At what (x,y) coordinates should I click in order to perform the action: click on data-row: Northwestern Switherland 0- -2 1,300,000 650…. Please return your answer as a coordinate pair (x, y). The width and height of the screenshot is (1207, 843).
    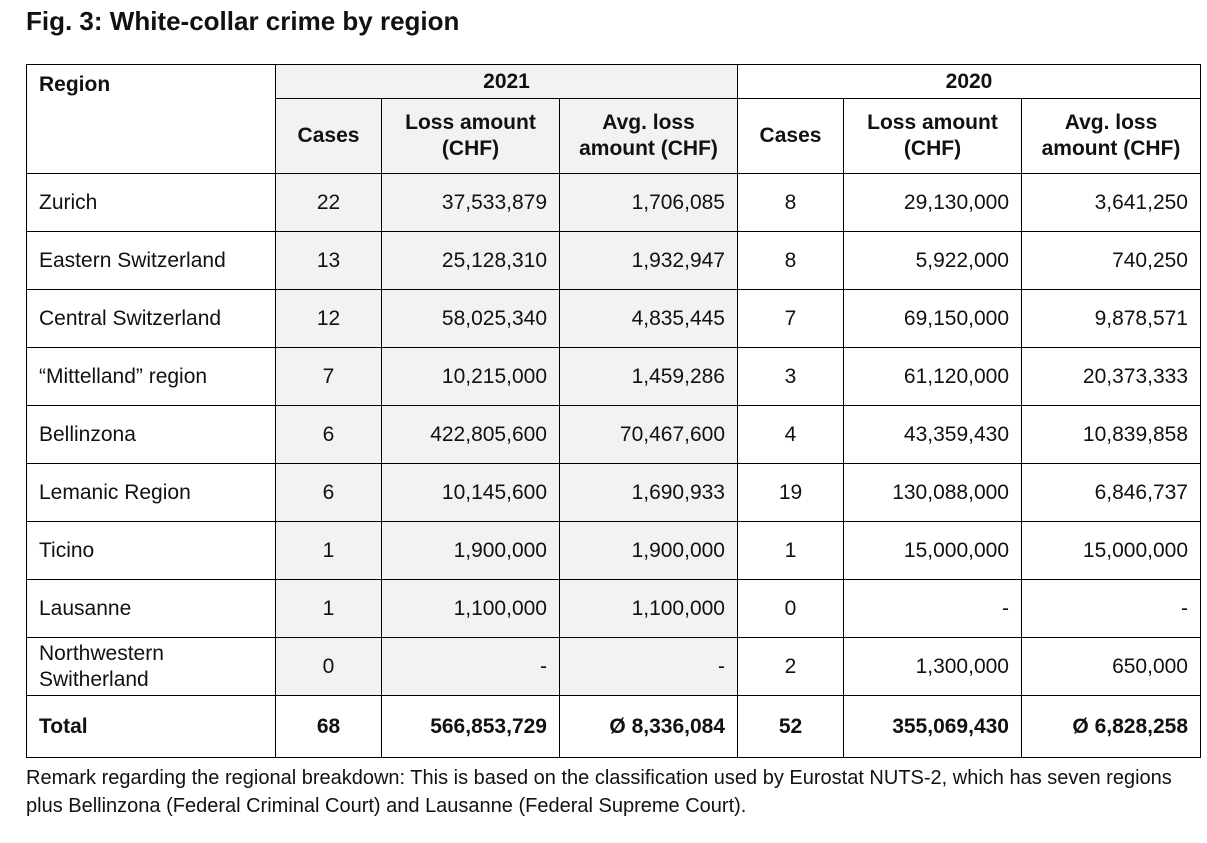
    Looking at the image, I should click on (613, 666).